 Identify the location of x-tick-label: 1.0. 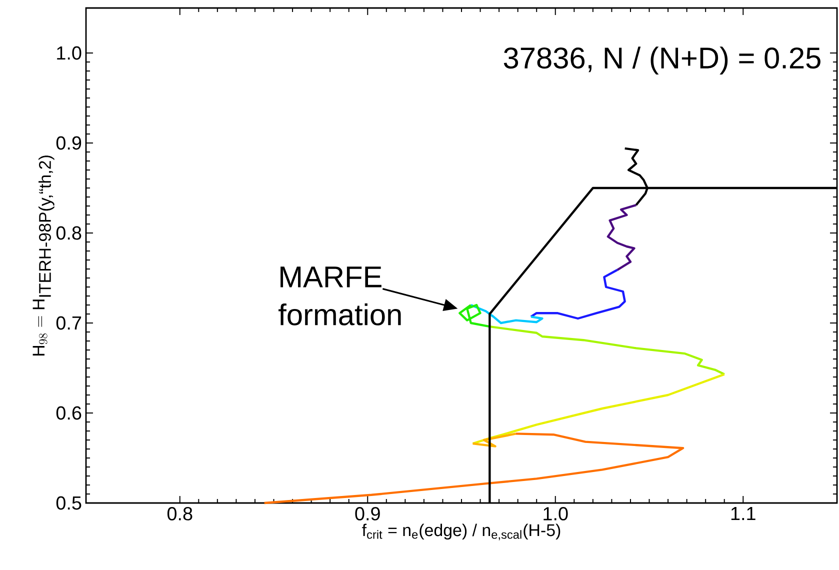
(556, 513).